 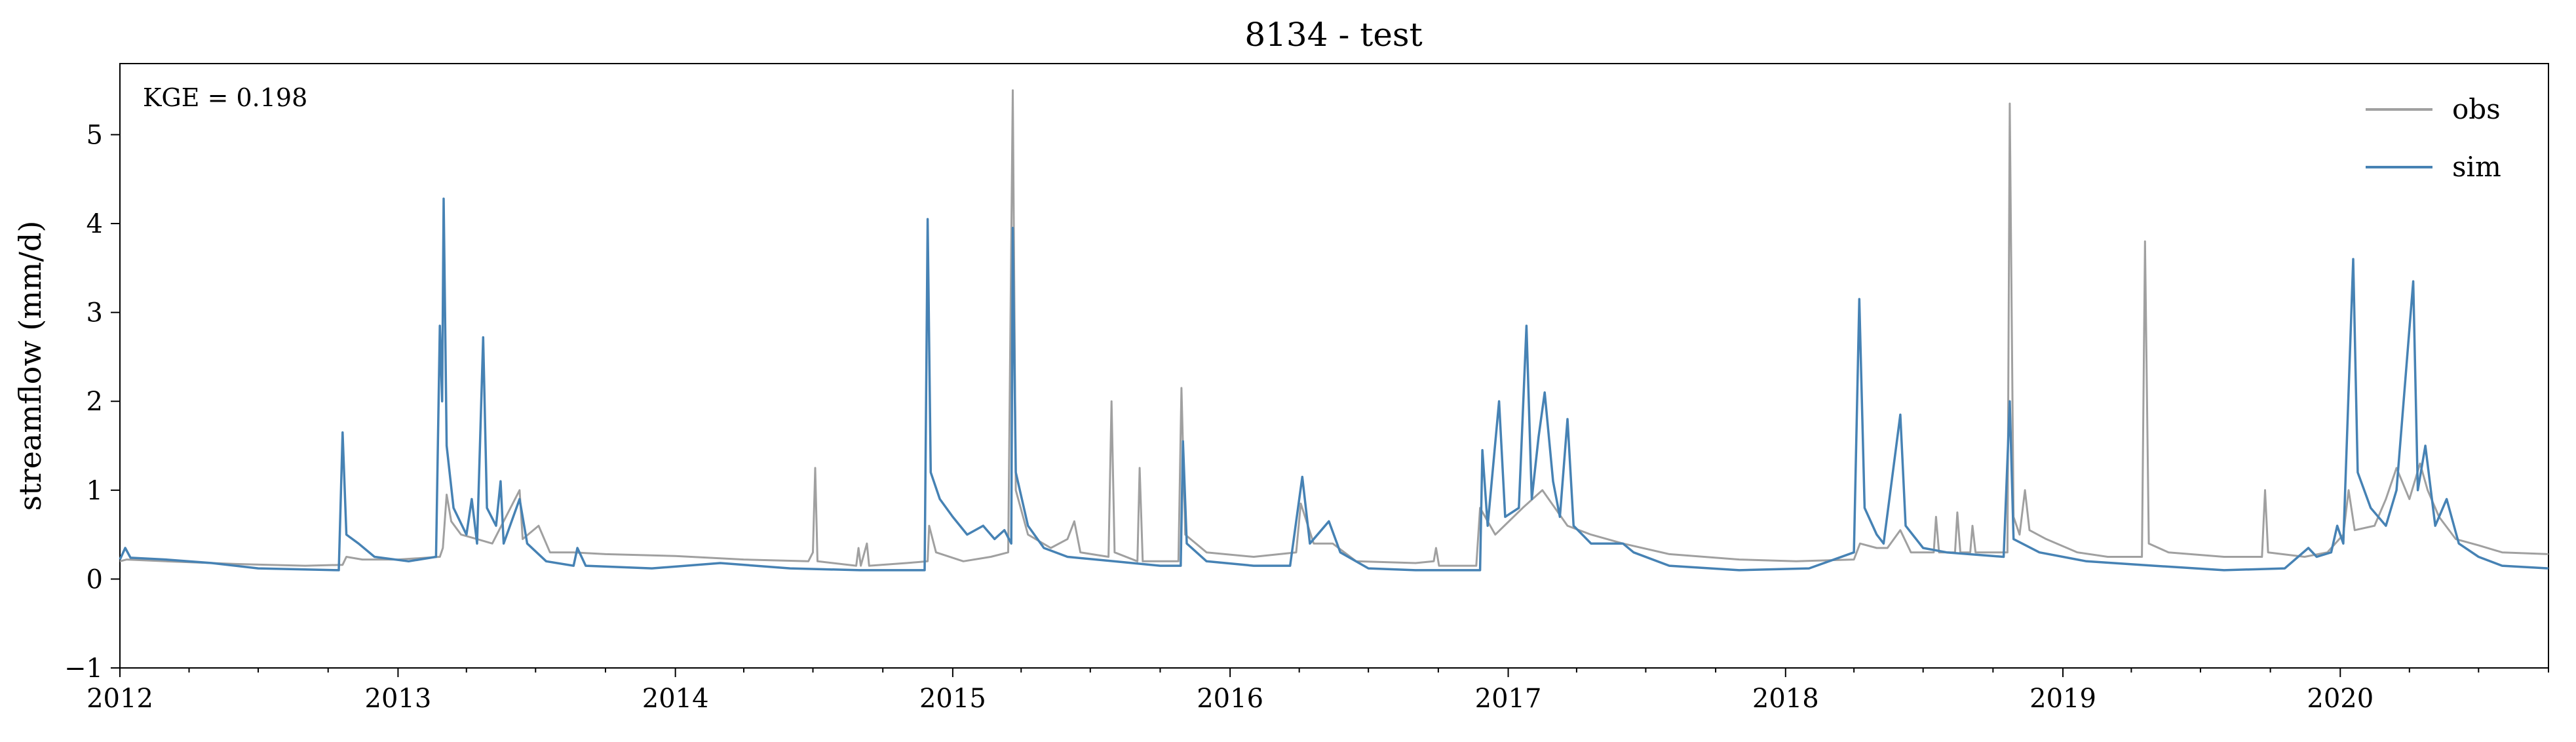 I want to click on legend-label-obs: obs, so click(x=2476, y=109).